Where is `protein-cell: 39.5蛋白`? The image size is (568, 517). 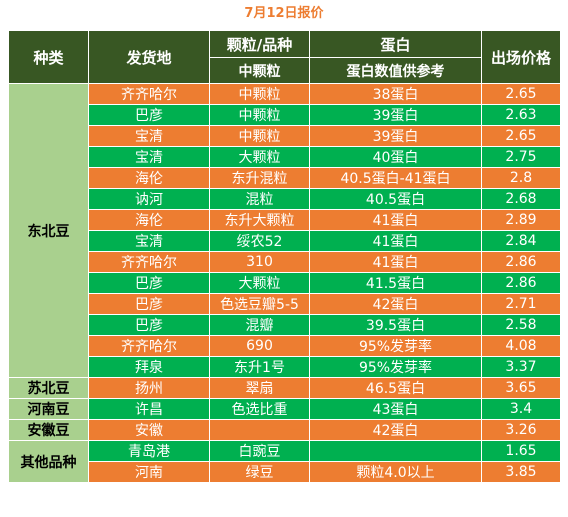 protein-cell: 39.5蛋白 is located at coordinates (395, 325).